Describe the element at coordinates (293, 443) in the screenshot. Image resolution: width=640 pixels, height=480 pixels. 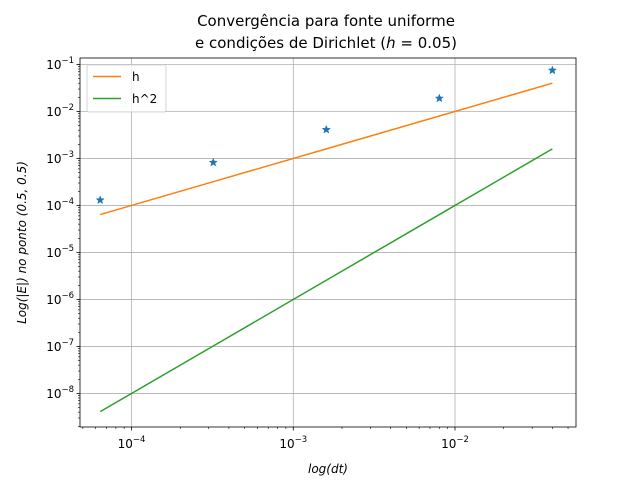
I see `x-tick-label: 10⁻³` at that location.